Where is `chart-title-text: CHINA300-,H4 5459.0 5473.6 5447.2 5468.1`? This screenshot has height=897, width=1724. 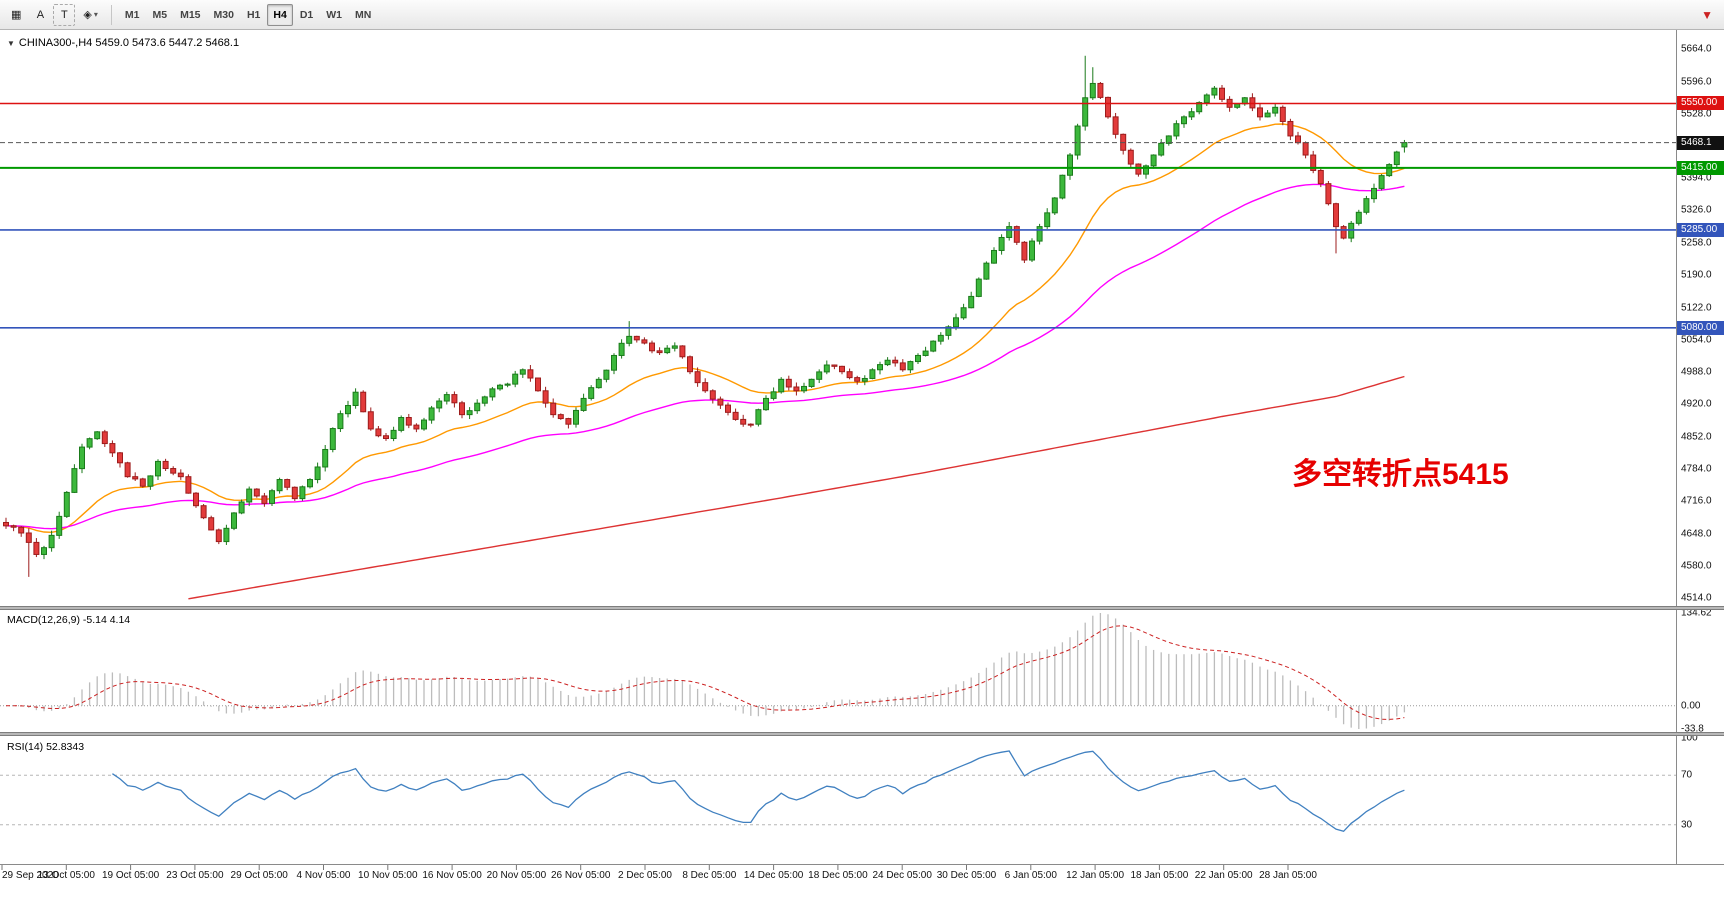 chart-title-text: CHINA300-,H4 5459.0 5473.6 5447.2 5468.1 is located at coordinates (129, 43).